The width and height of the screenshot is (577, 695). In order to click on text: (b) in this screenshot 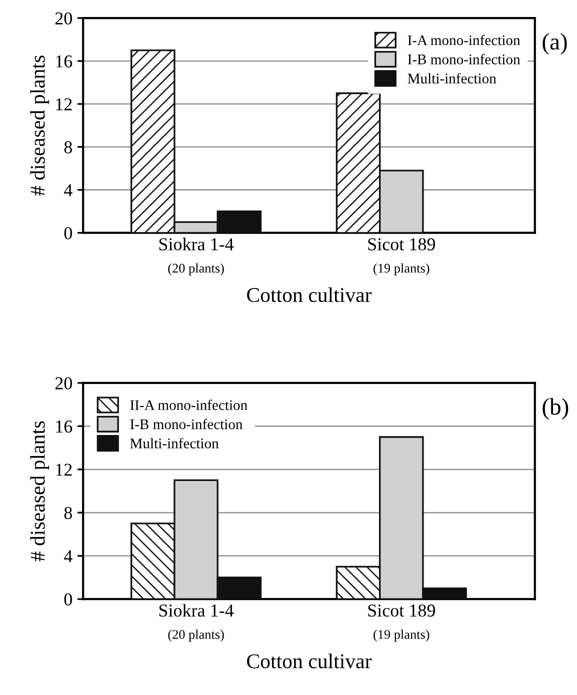, I will do `click(555, 409)`.